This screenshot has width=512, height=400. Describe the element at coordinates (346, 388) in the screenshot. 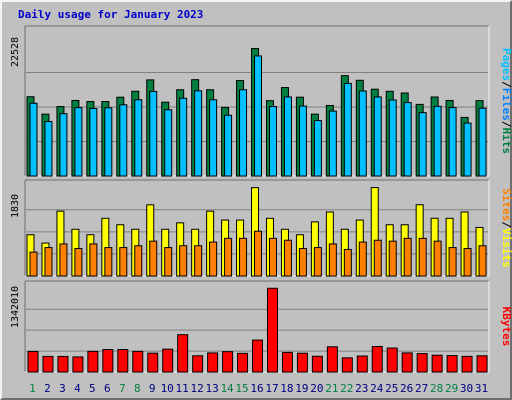

I see `x-tick-label: 22` at that location.